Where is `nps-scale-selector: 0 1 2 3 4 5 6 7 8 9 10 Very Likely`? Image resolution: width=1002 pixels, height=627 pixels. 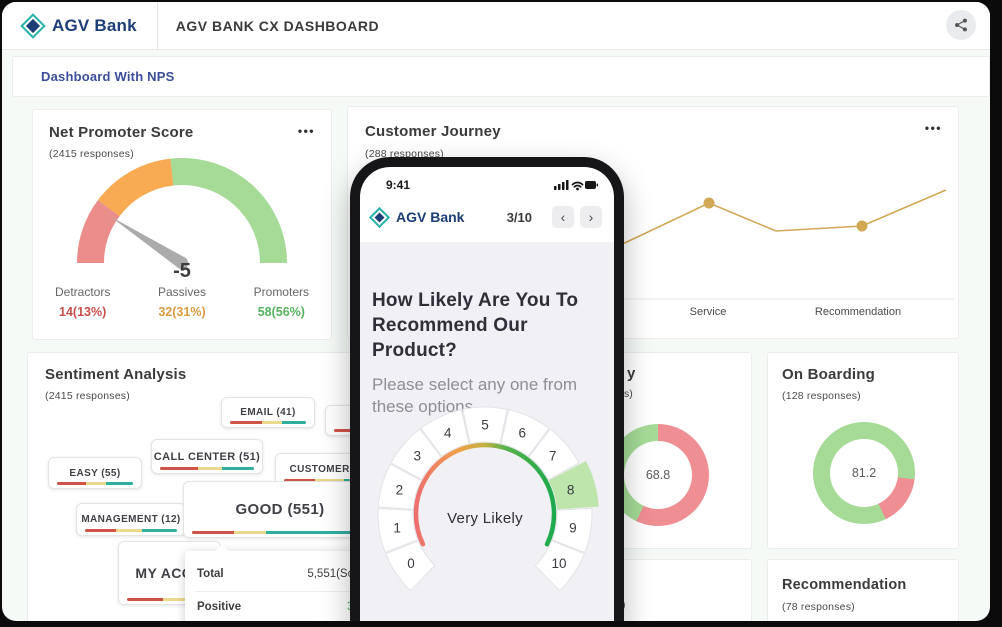
nps-scale-selector: 0 1 2 3 4 5 6 7 8 9 10 Very Likely is located at coordinates (485, 511).